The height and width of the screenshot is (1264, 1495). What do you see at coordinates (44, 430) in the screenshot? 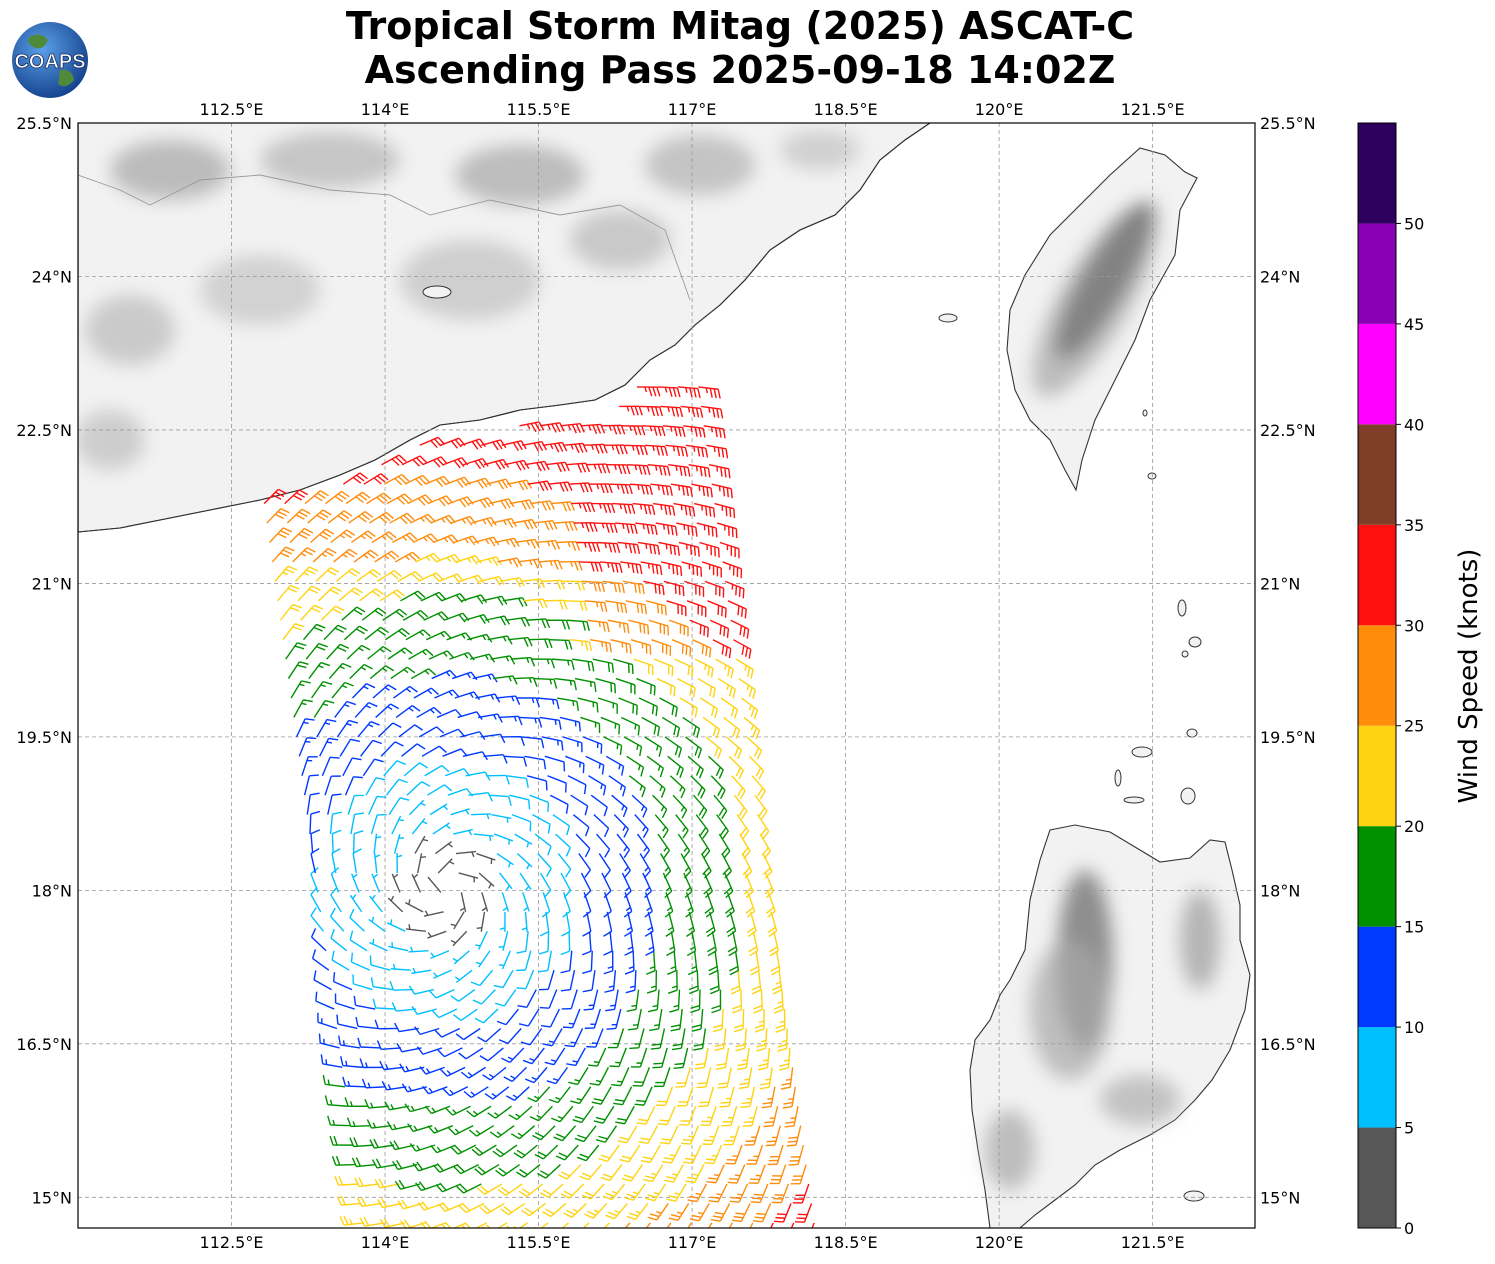
I see `lat-tick-label: 22.5°N` at bounding box center [44, 430].